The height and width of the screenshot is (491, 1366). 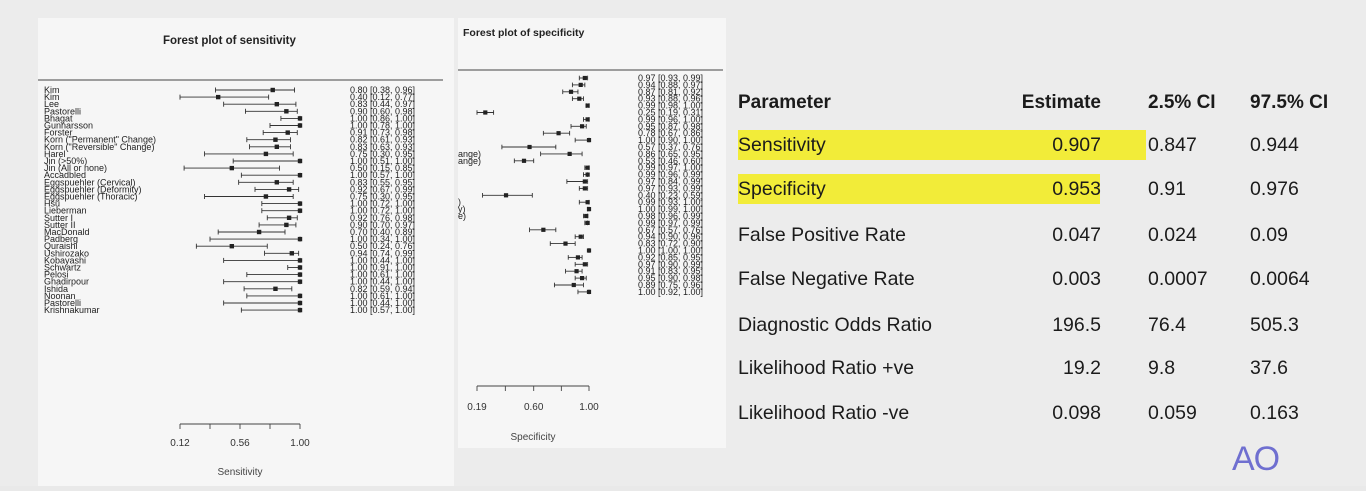 I want to click on spec-ci-text: 0.93 [0.88, 0.96], so click(x=670, y=99).